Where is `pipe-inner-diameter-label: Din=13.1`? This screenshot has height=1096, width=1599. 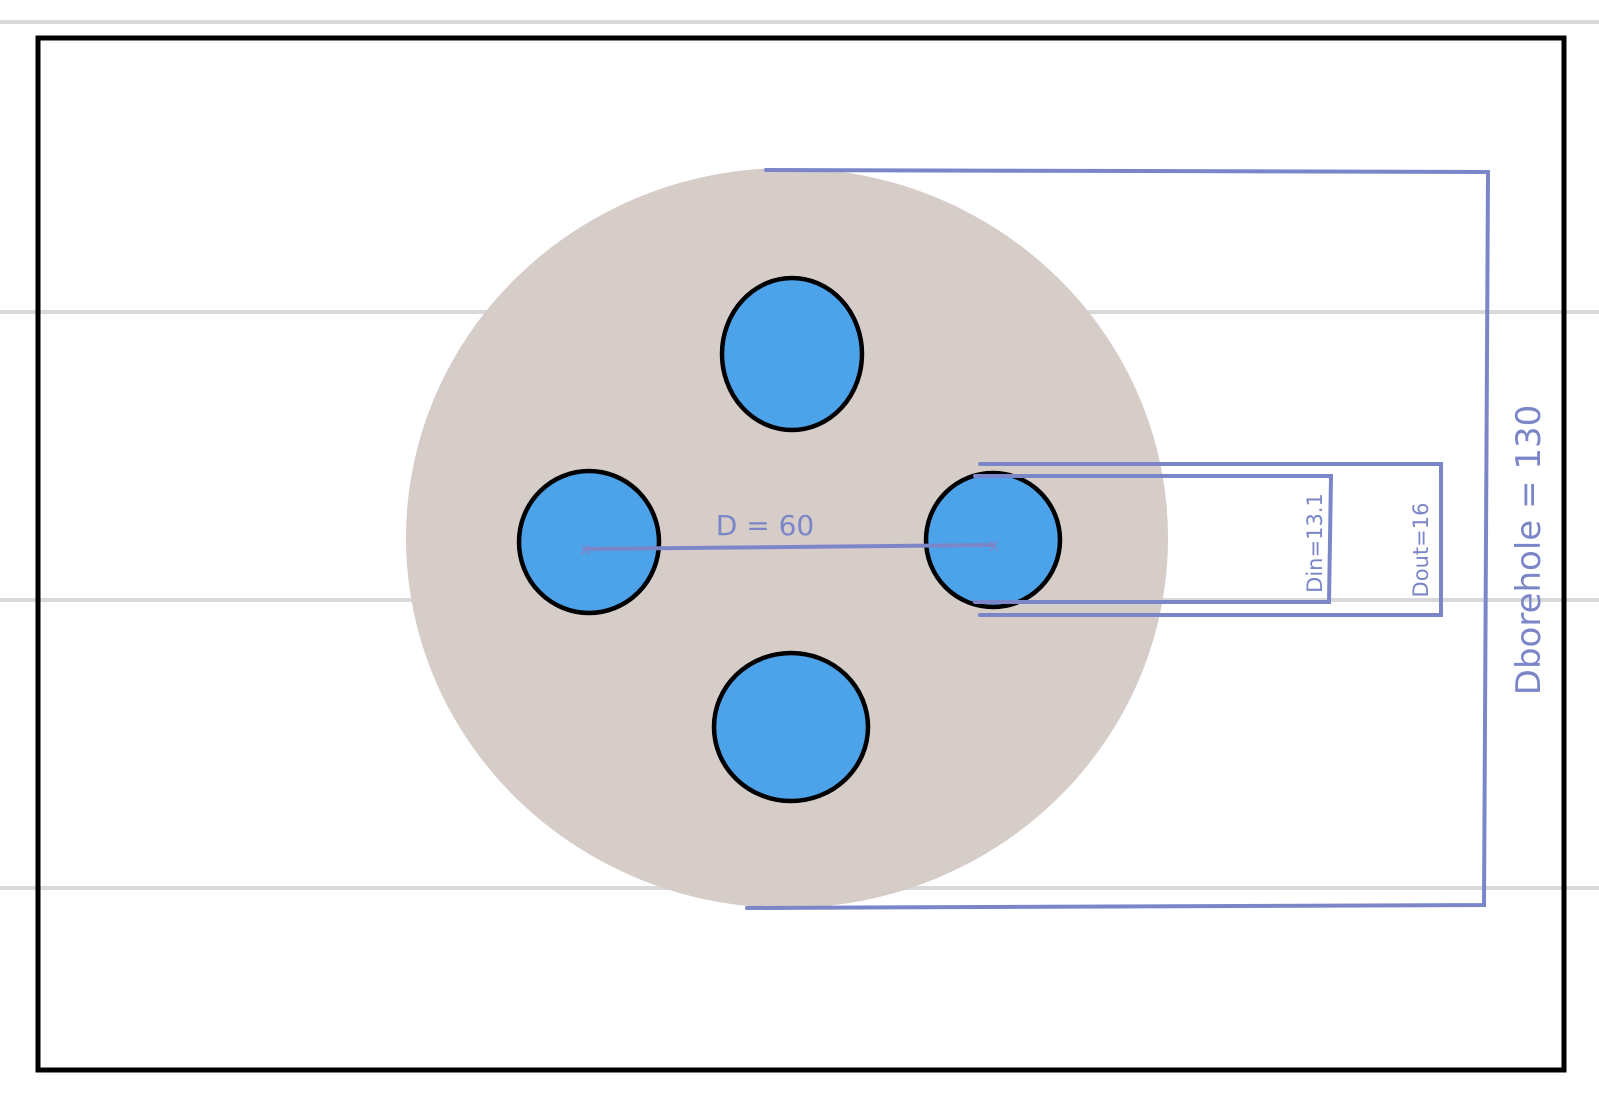 pipe-inner-diameter-label: Din=13.1 is located at coordinates (1315, 543).